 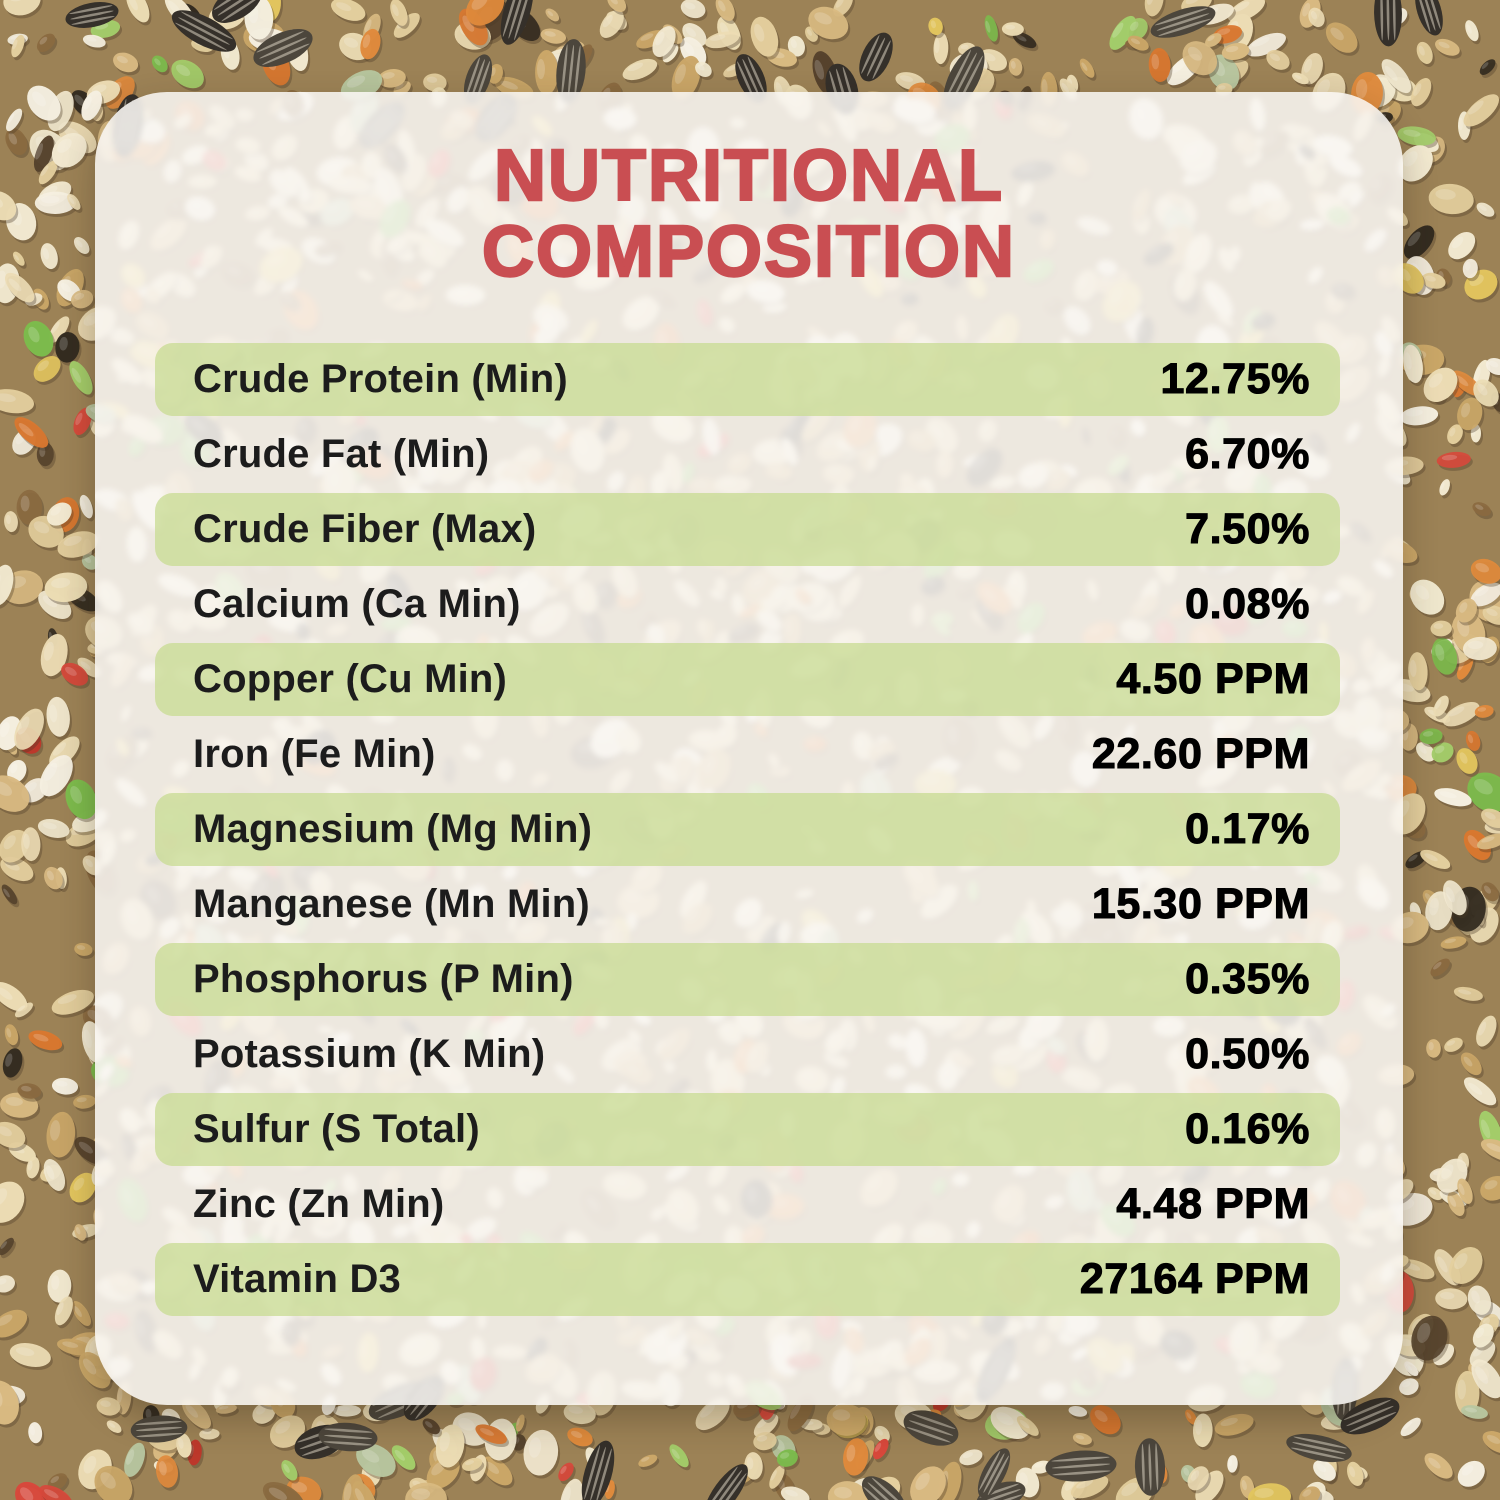 What do you see at coordinates (1247, 1128) in the screenshot?
I see `nutrient-value: 0.16%` at bounding box center [1247, 1128].